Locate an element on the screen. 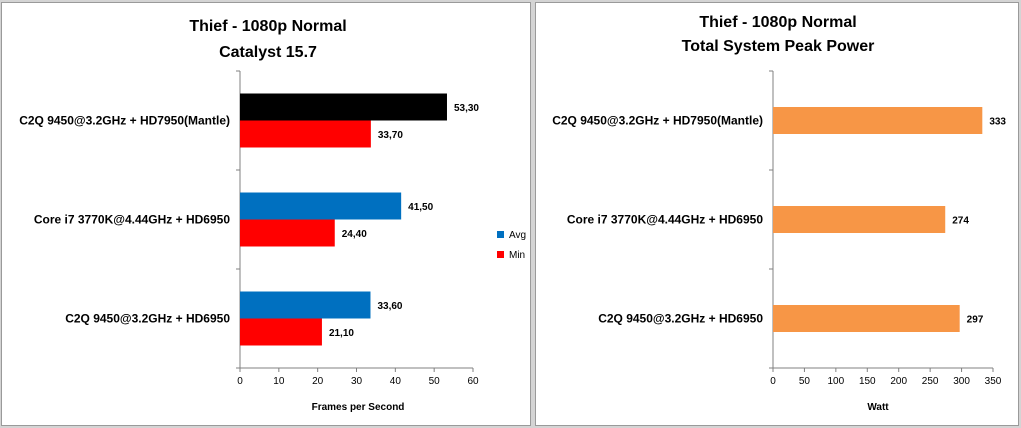 This screenshot has width=1021, height=428. data-label: 21,10 is located at coordinates (341, 333).